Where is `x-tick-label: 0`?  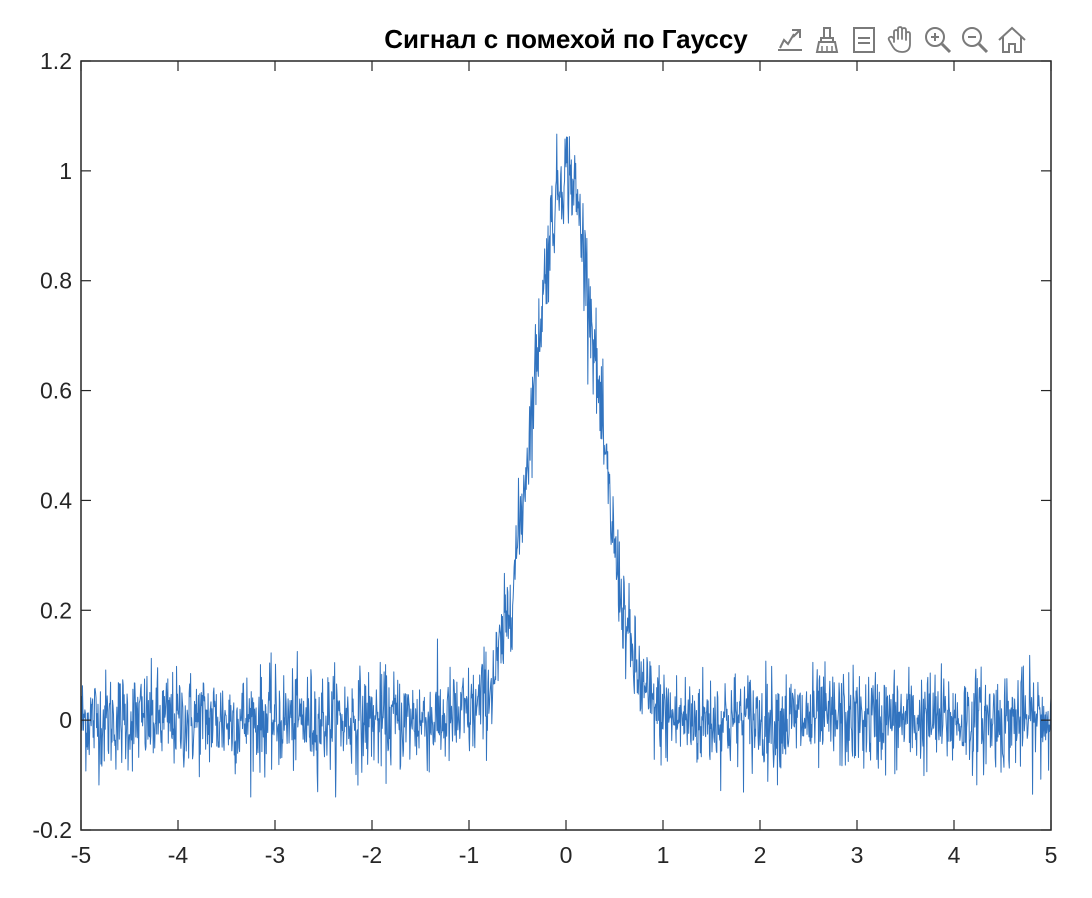
x-tick-label: 0 is located at coordinates (566, 855).